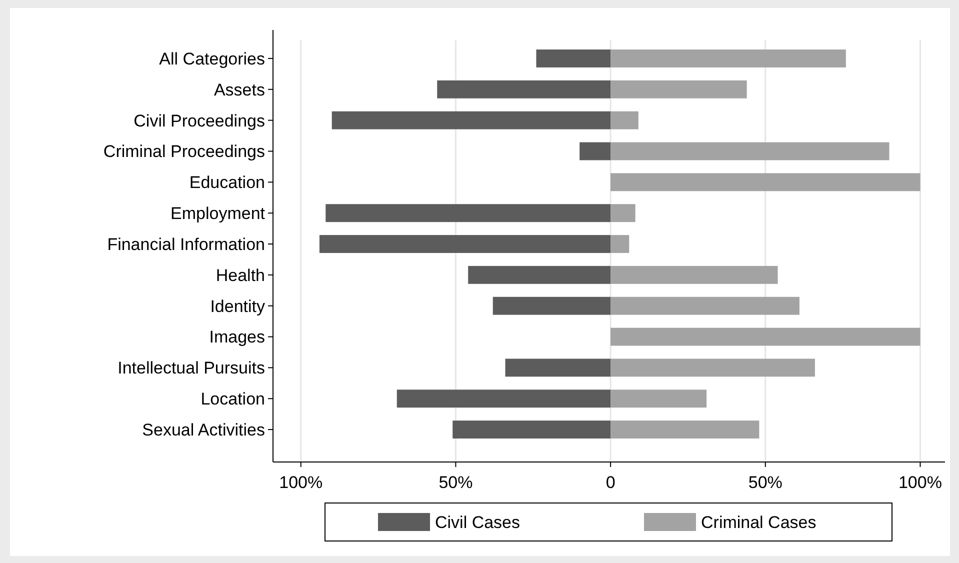 This screenshot has width=959, height=563. I want to click on y-tick-label: Sexual Activities, so click(203, 430).